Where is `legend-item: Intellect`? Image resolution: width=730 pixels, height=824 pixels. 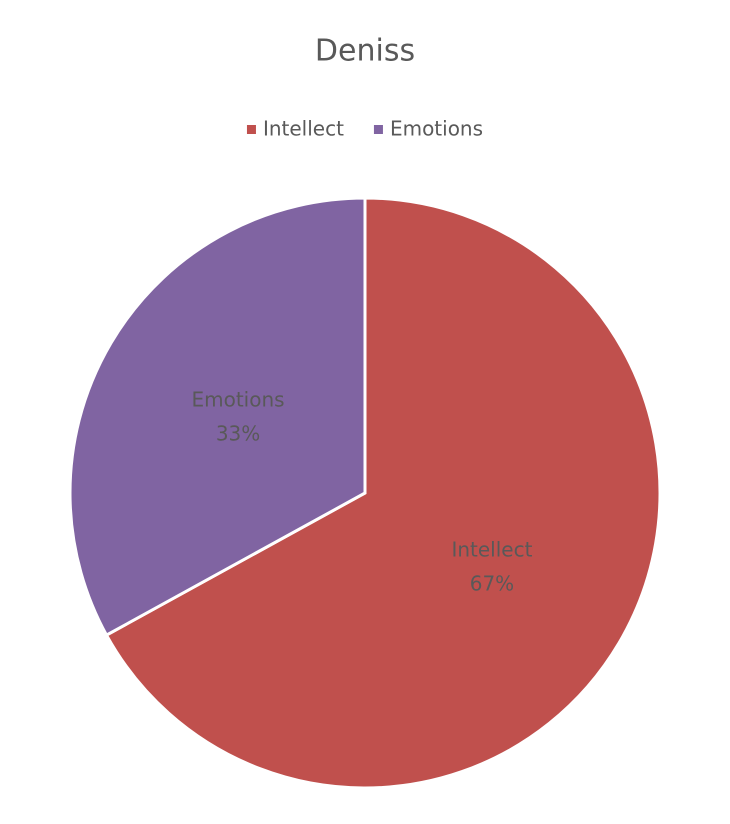 legend-item: Intellect is located at coordinates (295, 129).